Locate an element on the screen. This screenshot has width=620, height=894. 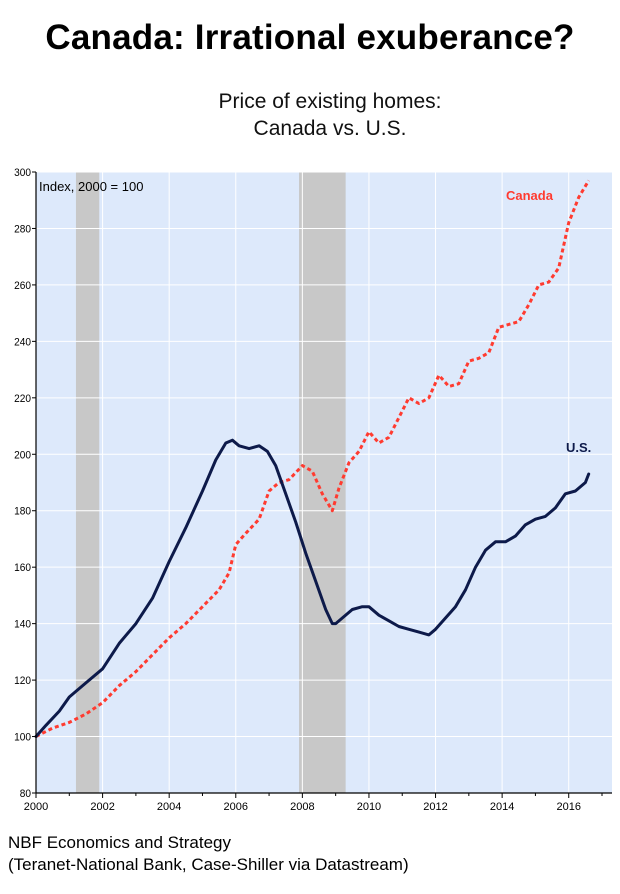
x-tick-label: 2014 is located at coordinates (502, 807).